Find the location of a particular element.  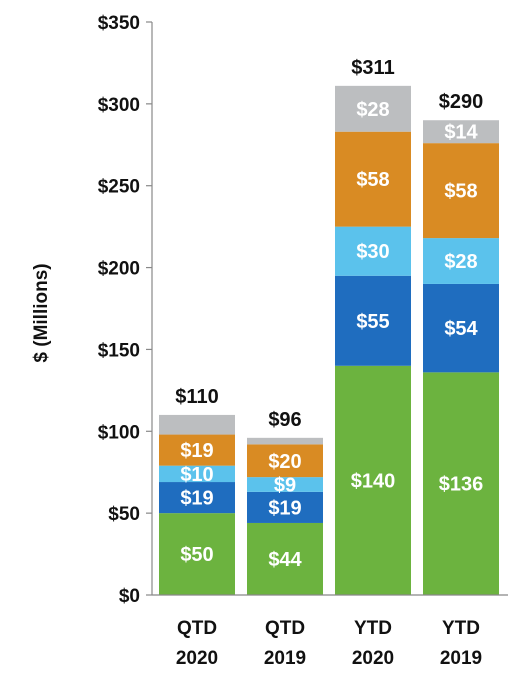

y-axis-title: $ (Millions) is located at coordinates (41, 312).